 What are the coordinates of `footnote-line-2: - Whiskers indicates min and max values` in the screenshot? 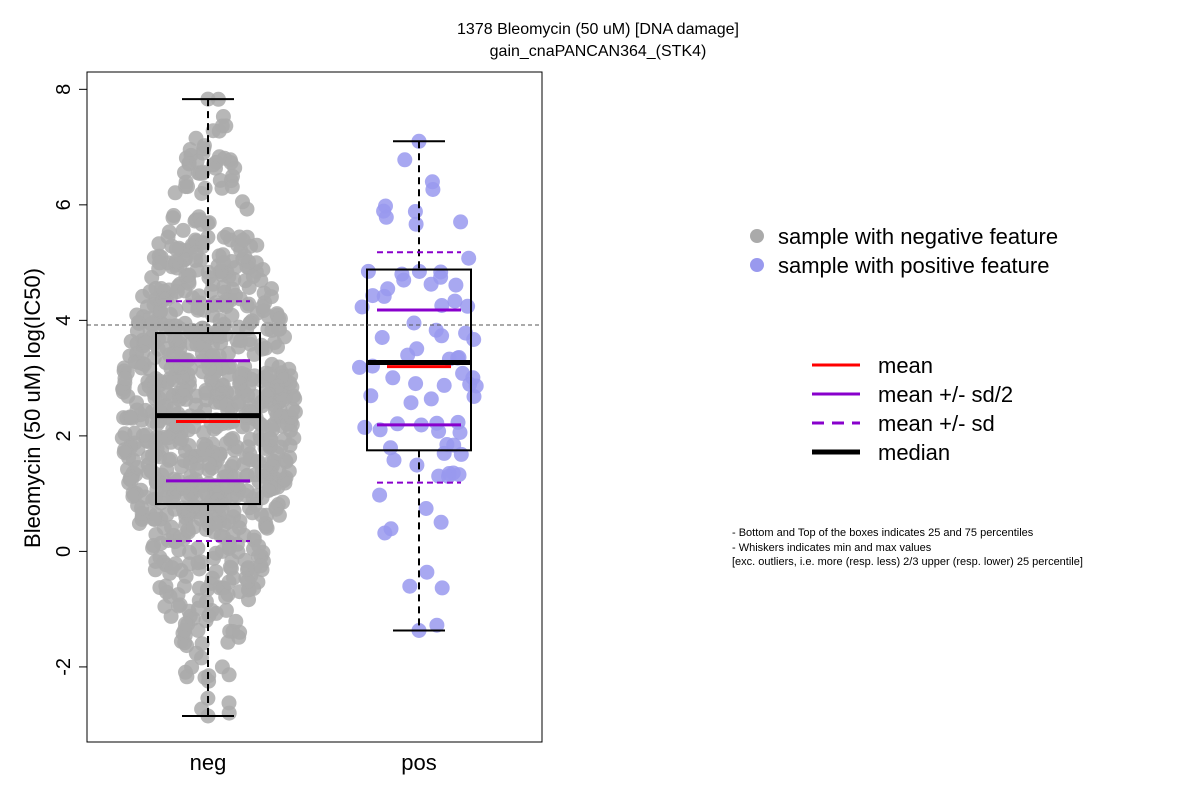 It's located at (832, 548).